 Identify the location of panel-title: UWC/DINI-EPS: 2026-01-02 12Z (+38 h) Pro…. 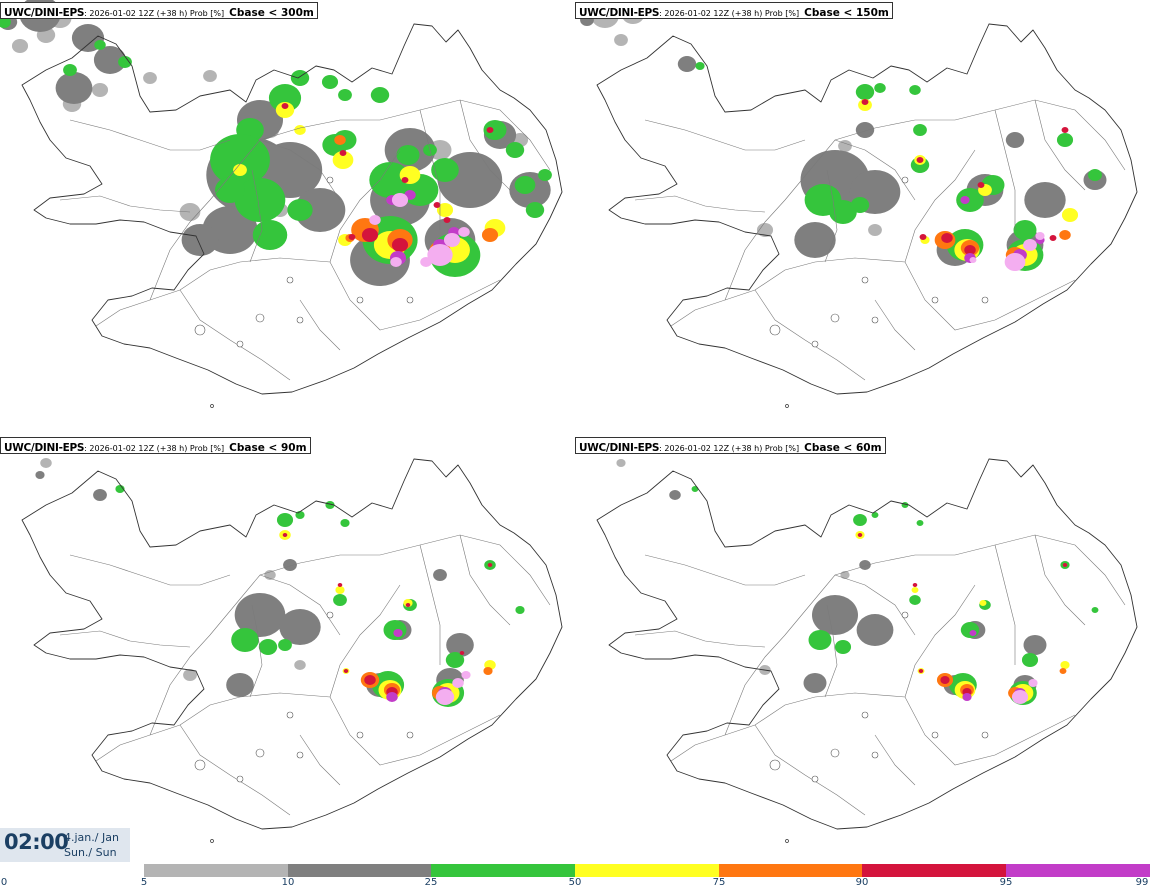
(155, 445).